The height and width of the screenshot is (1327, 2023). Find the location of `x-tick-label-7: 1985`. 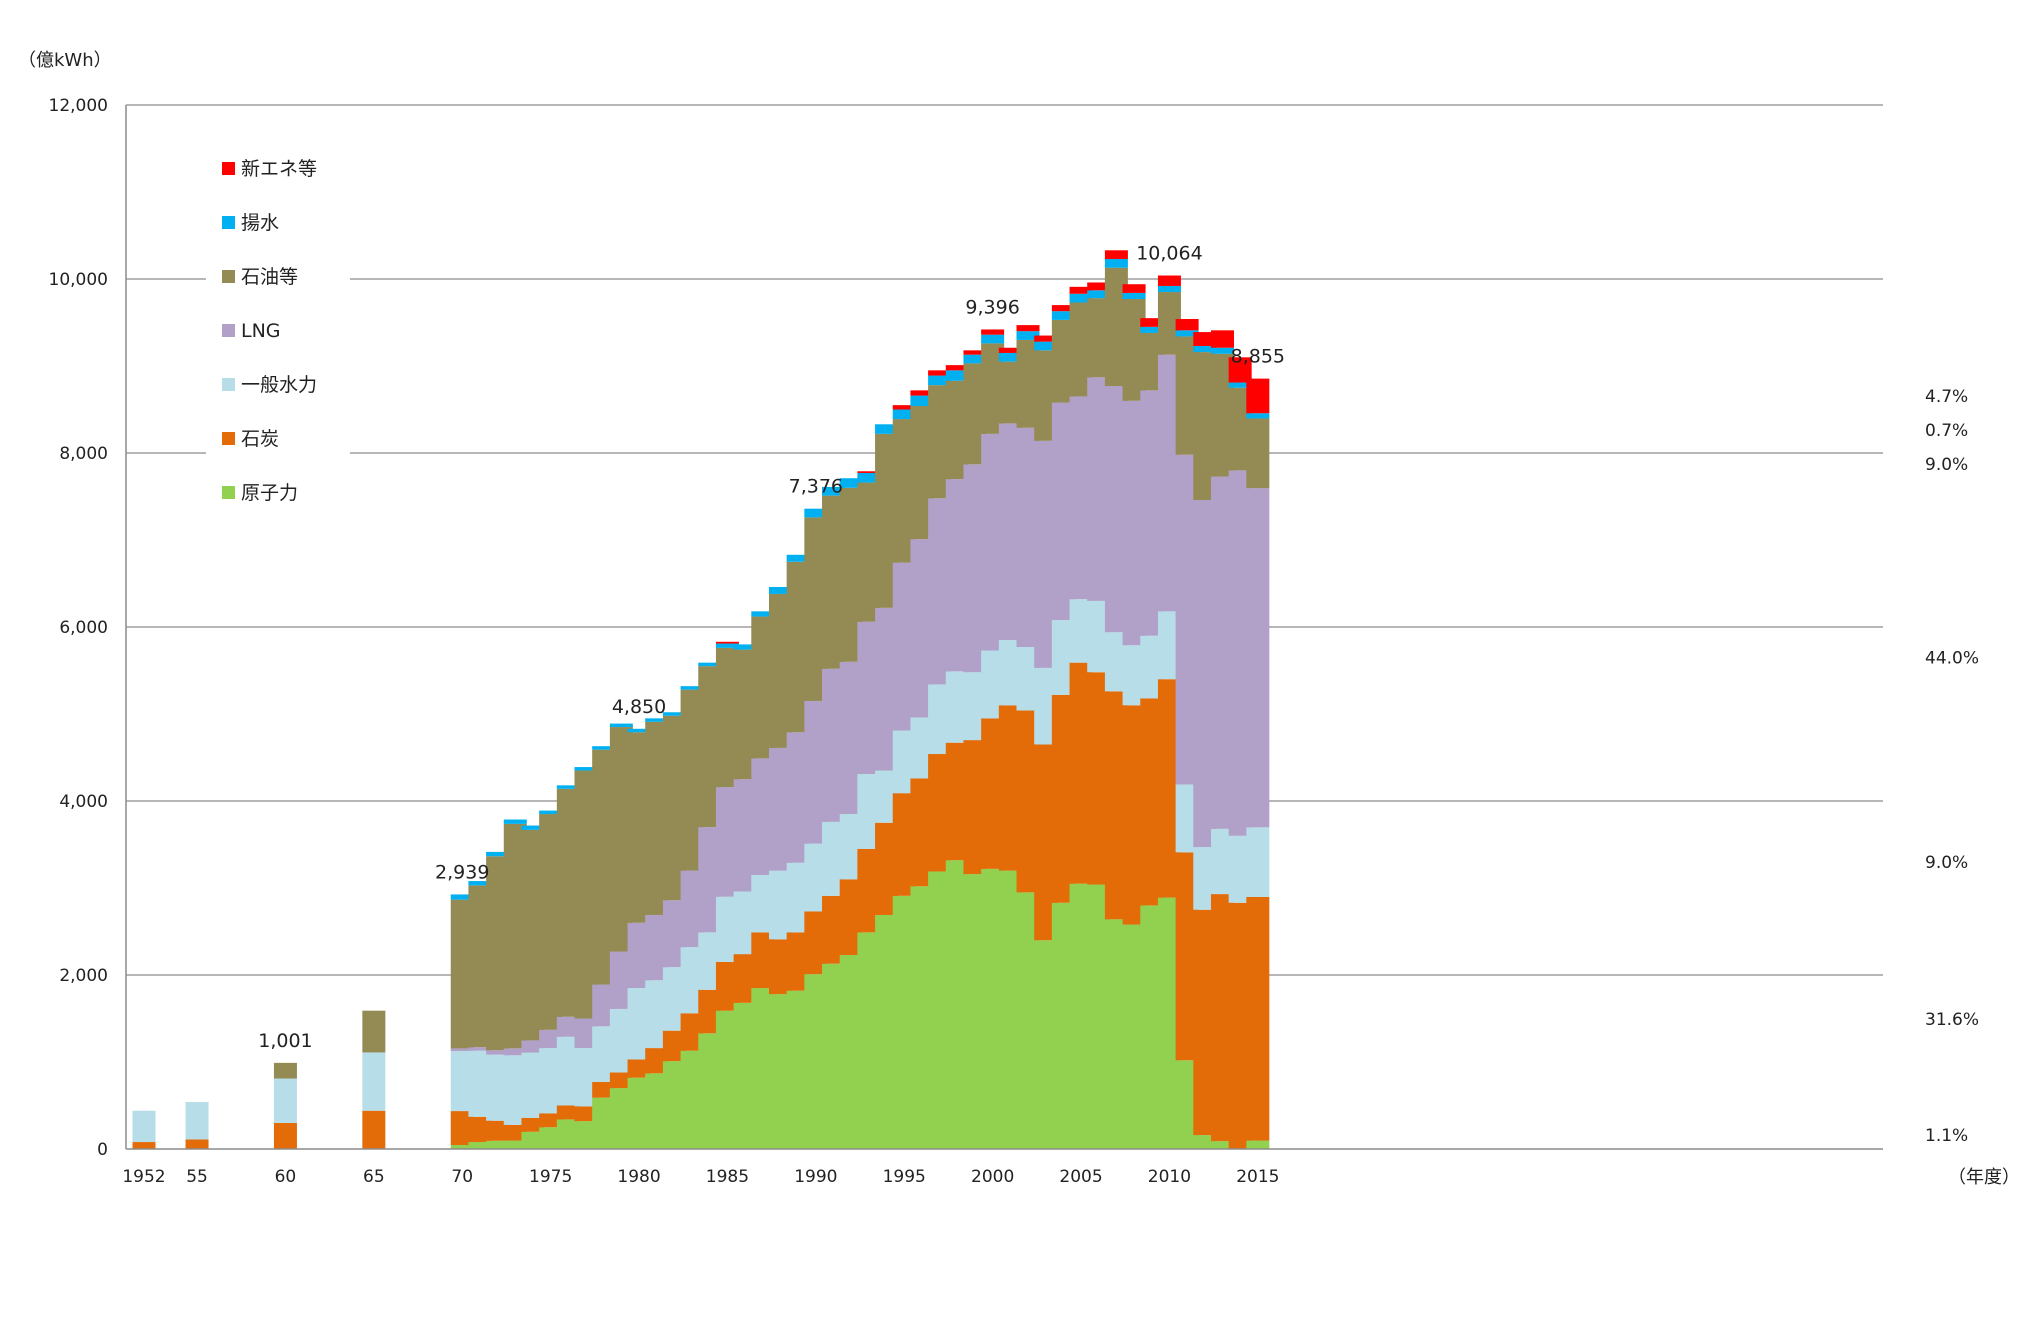

x-tick-label-7: 1985 is located at coordinates (727, 1177).